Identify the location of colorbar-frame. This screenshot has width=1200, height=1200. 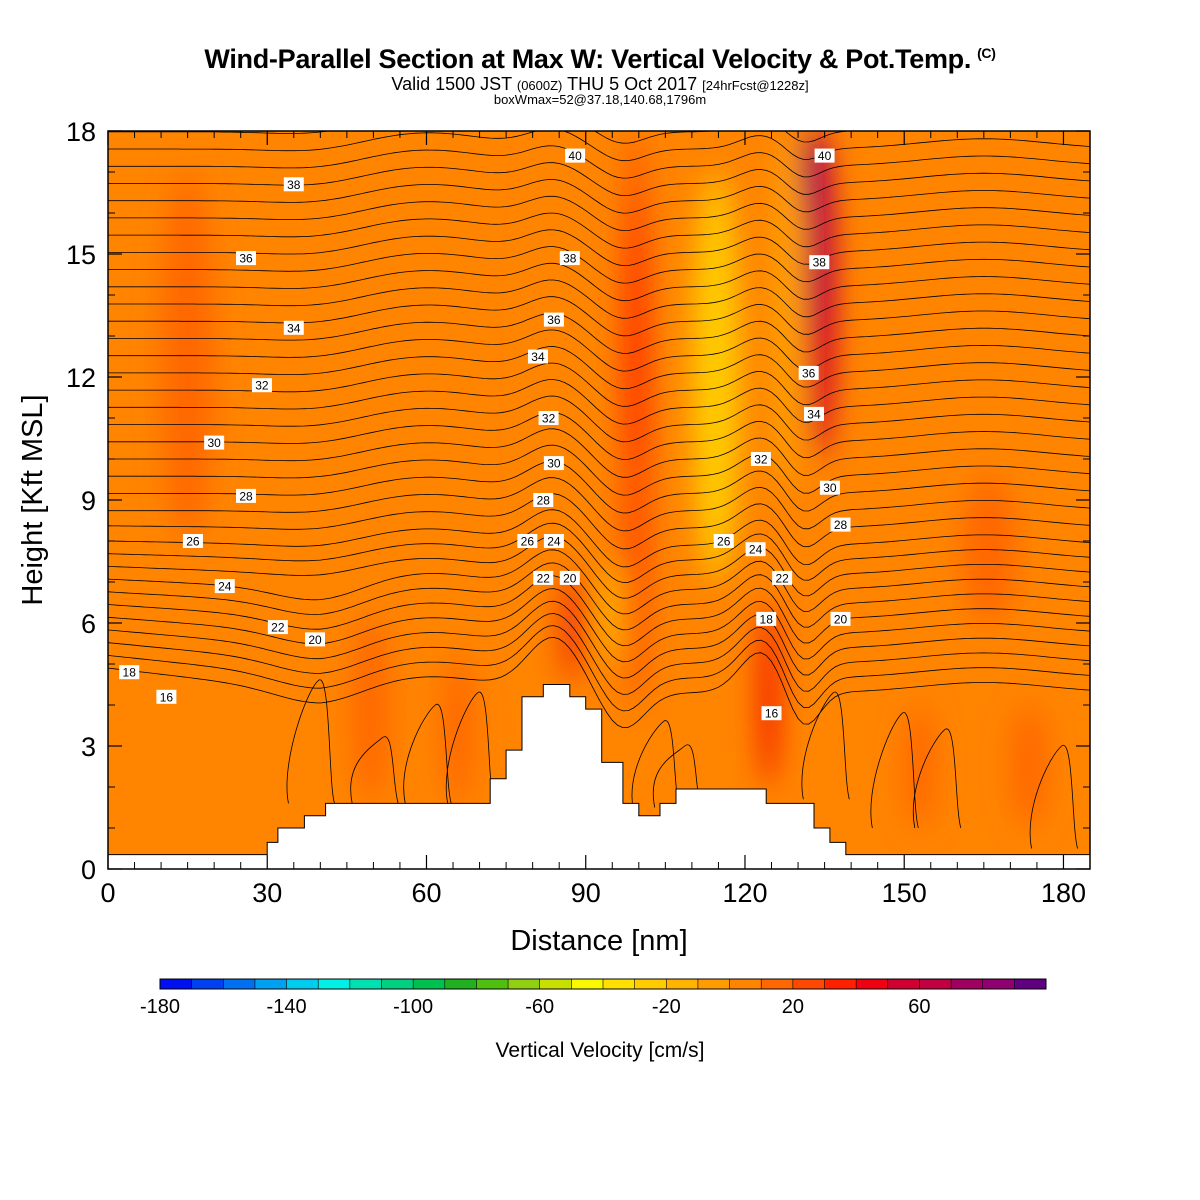
(603, 984).